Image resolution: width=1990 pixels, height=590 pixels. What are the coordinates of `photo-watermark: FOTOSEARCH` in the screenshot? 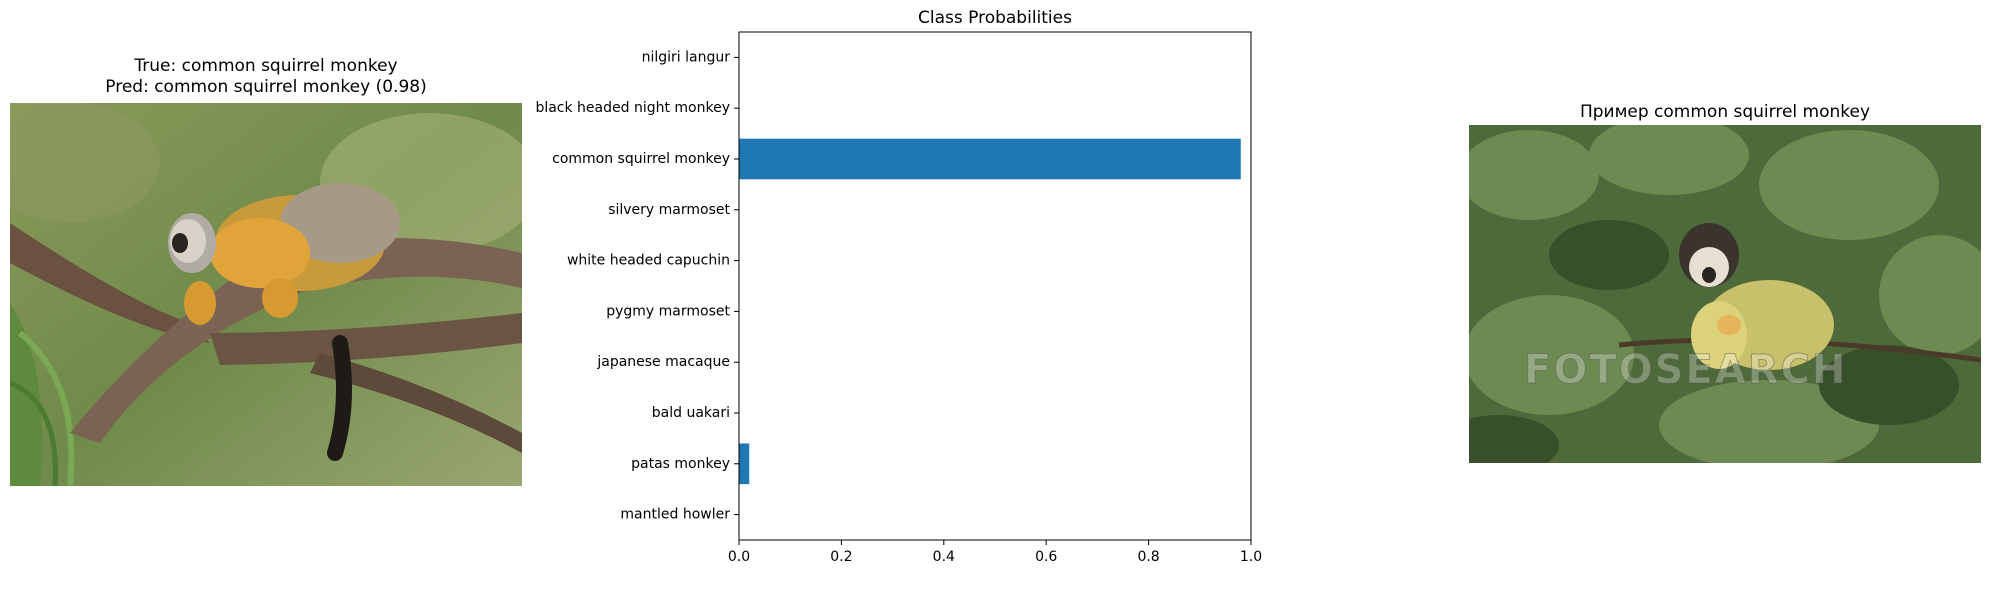 It's located at (1685, 370).